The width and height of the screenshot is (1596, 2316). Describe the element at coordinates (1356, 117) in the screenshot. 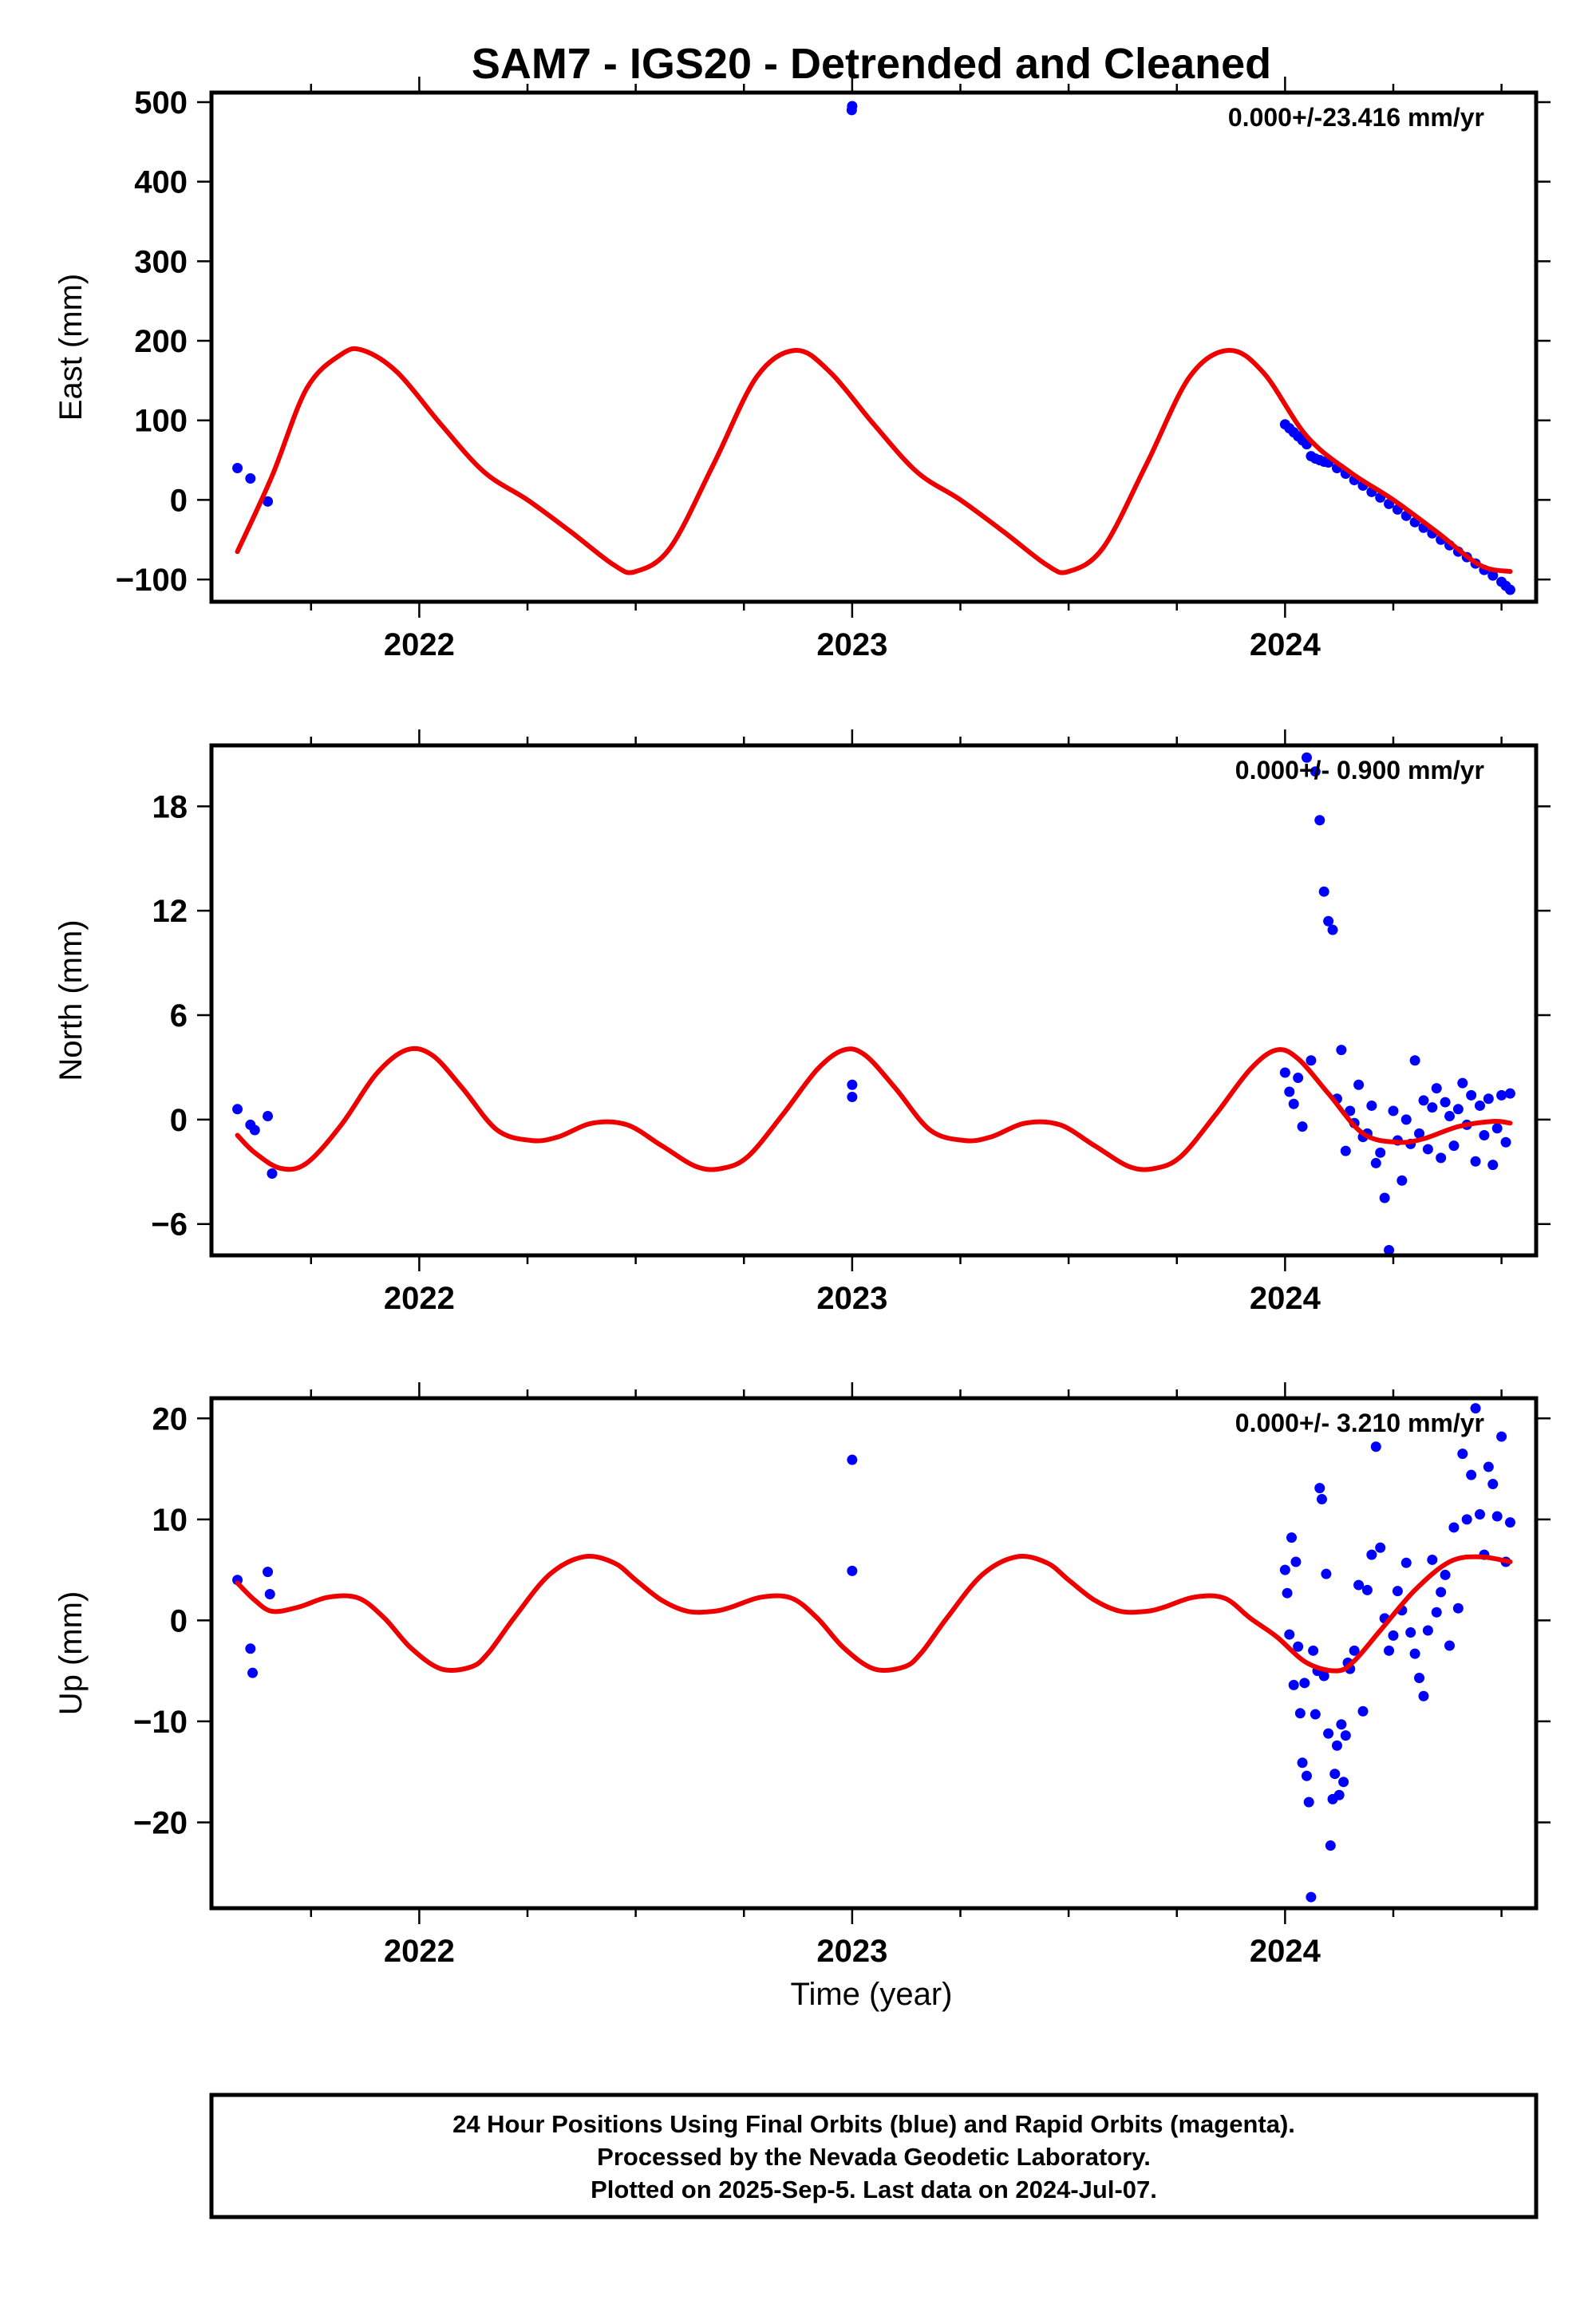

I see `east-rate-label: 0.000+/-23.416 mm/yr` at that location.